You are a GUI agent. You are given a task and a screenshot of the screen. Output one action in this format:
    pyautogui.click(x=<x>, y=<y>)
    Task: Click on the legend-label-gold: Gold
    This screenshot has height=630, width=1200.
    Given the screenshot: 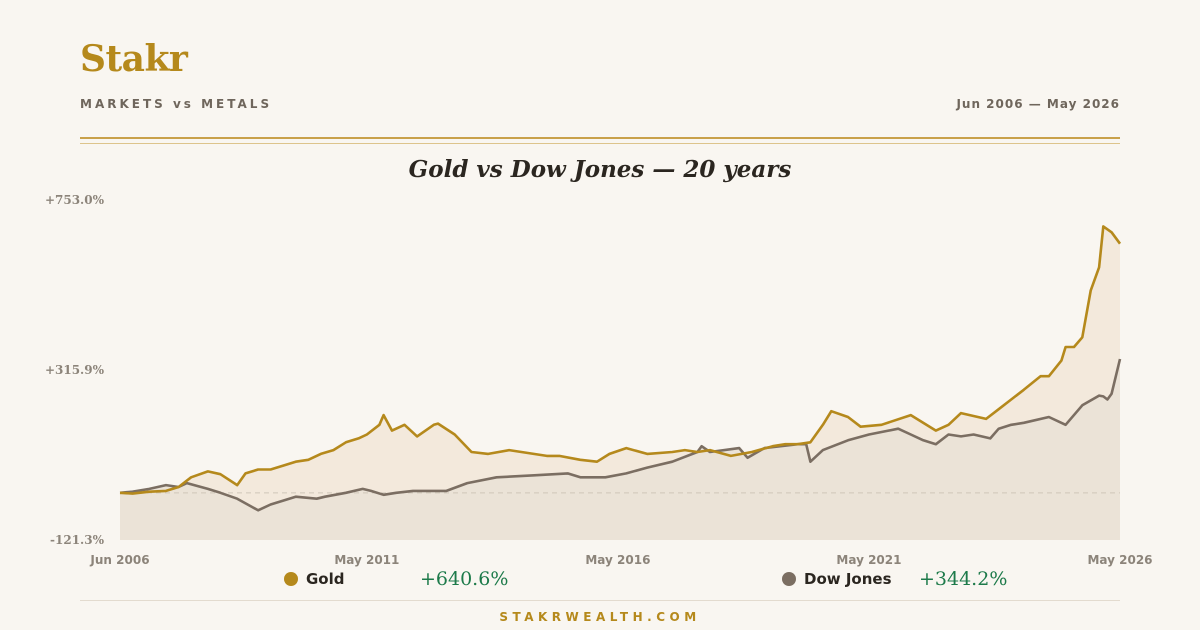 What is the action you would take?
    pyautogui.click(x=325, y=579)
    